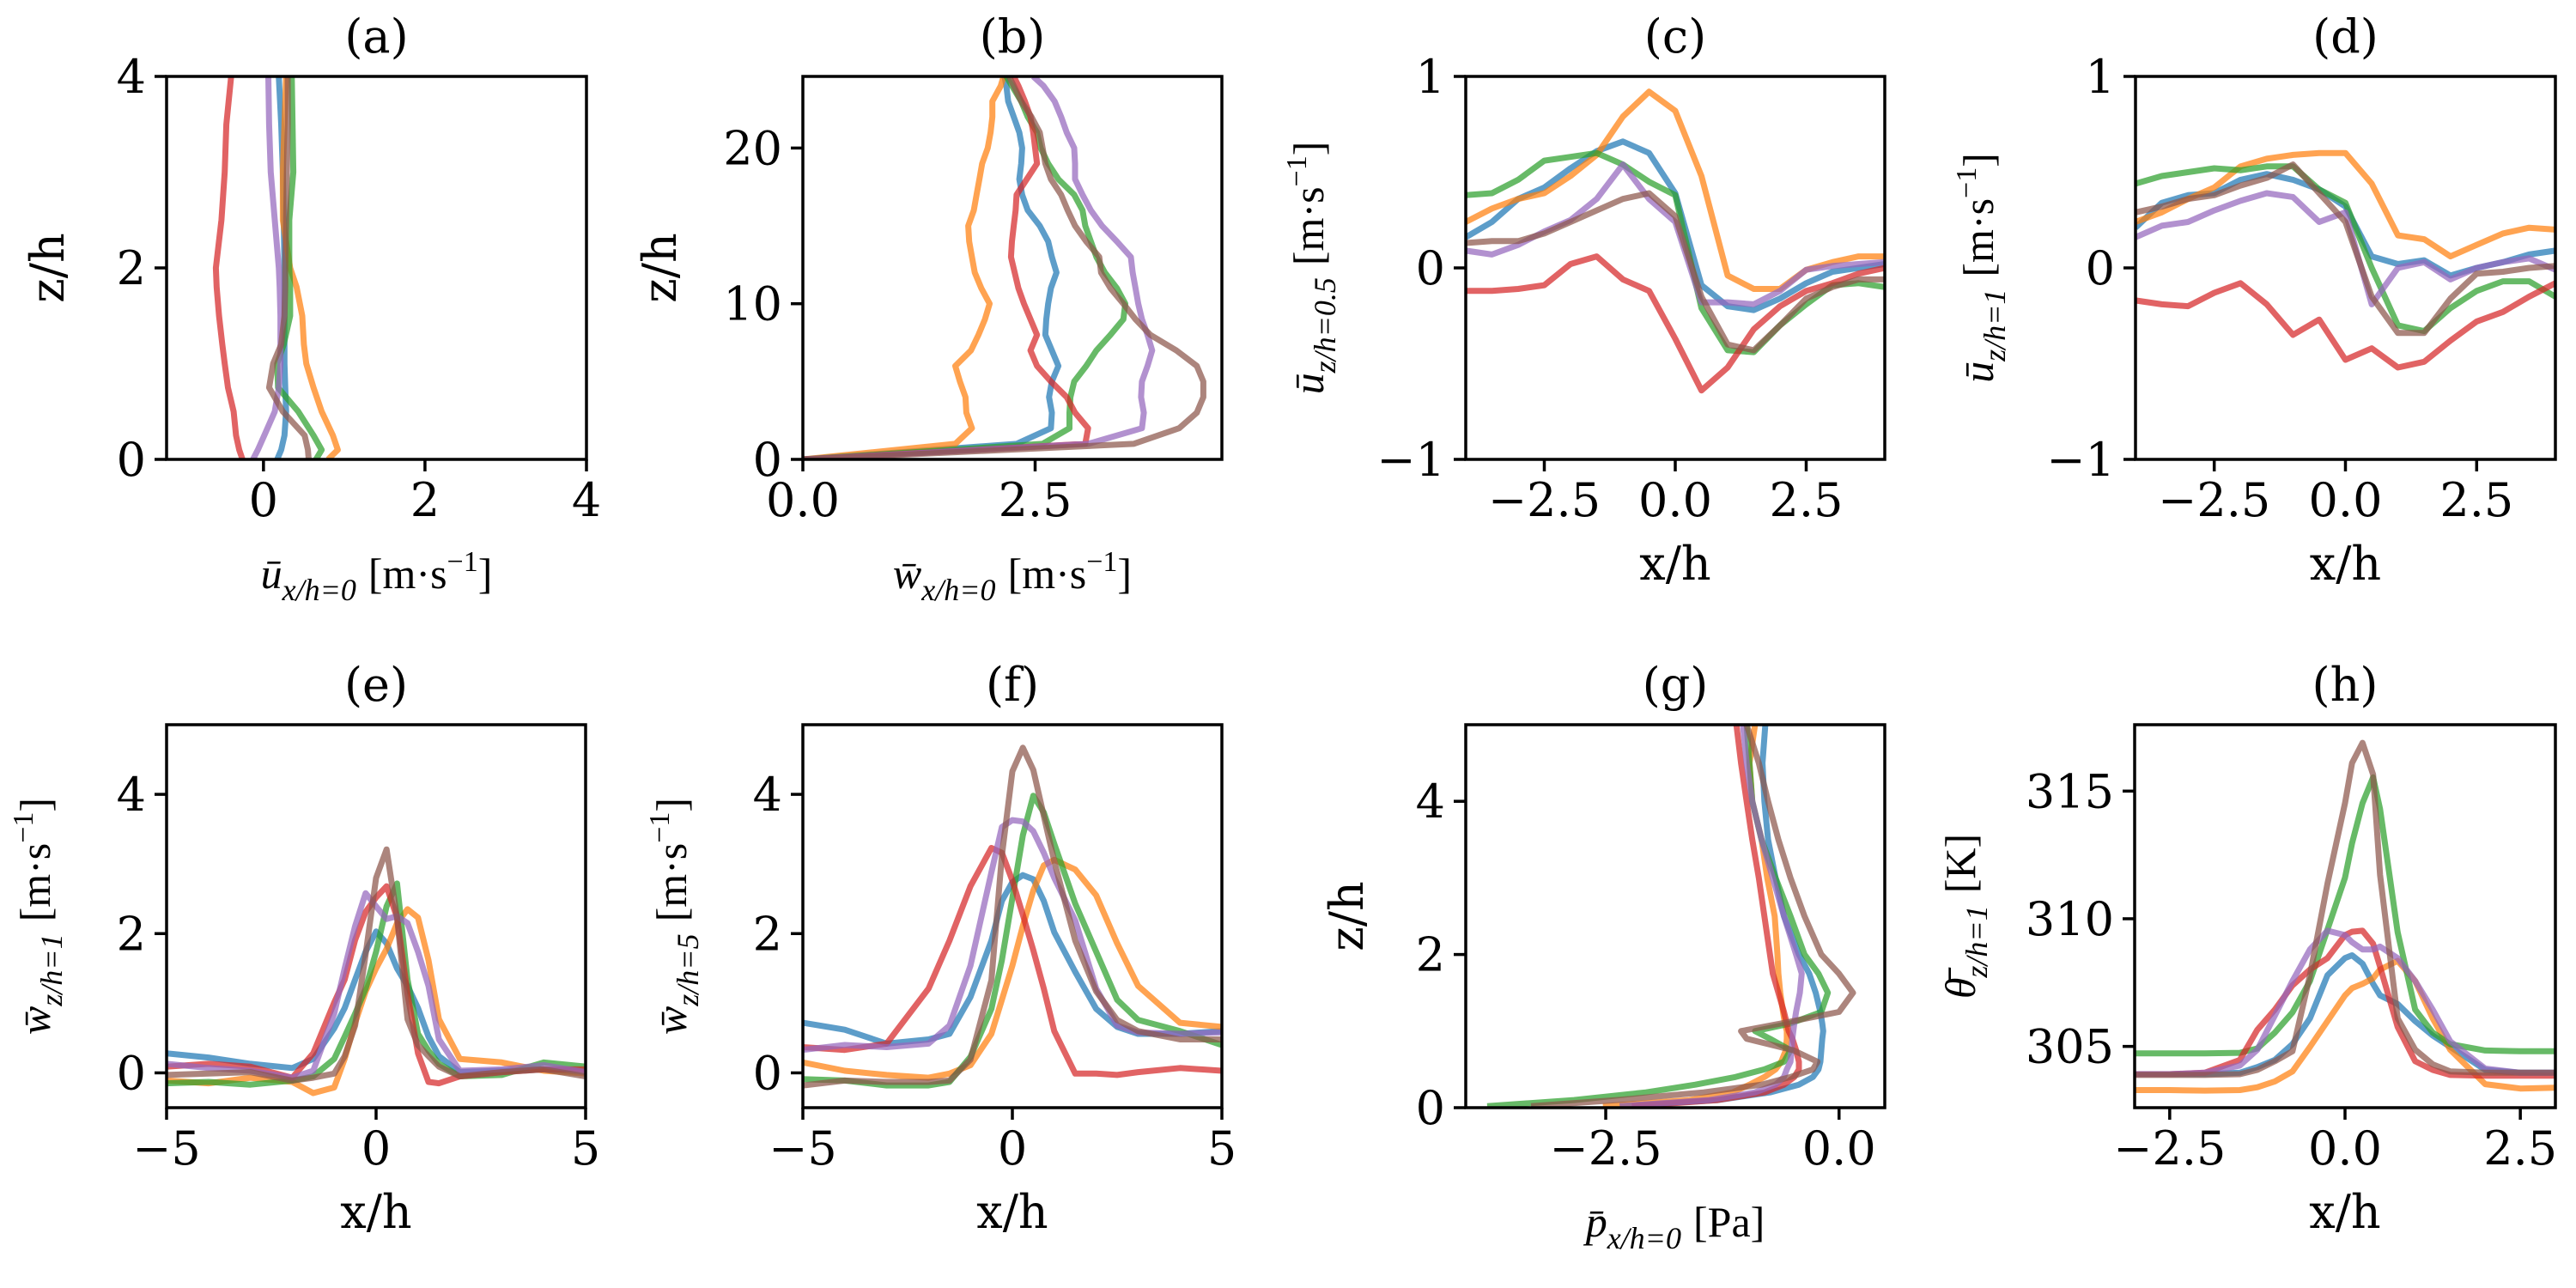 The height and width of the screenshot is (1288, 2576). Describe the element at coordinates (932, 268) in the screenshot. I see `series-line-blue` at that location.